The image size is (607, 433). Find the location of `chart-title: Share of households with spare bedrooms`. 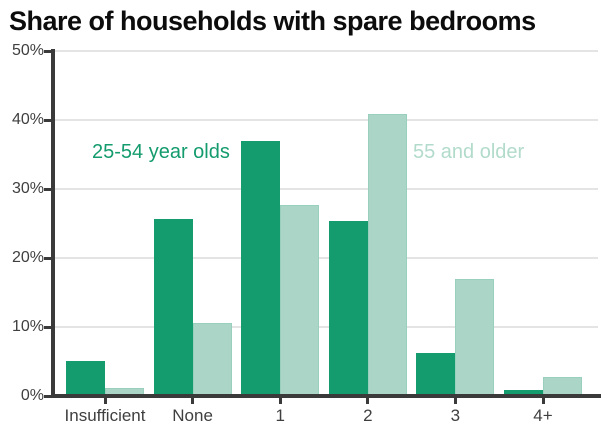

chart-title: Share of households with spare bedrooms is located at coordinates (272, 21).